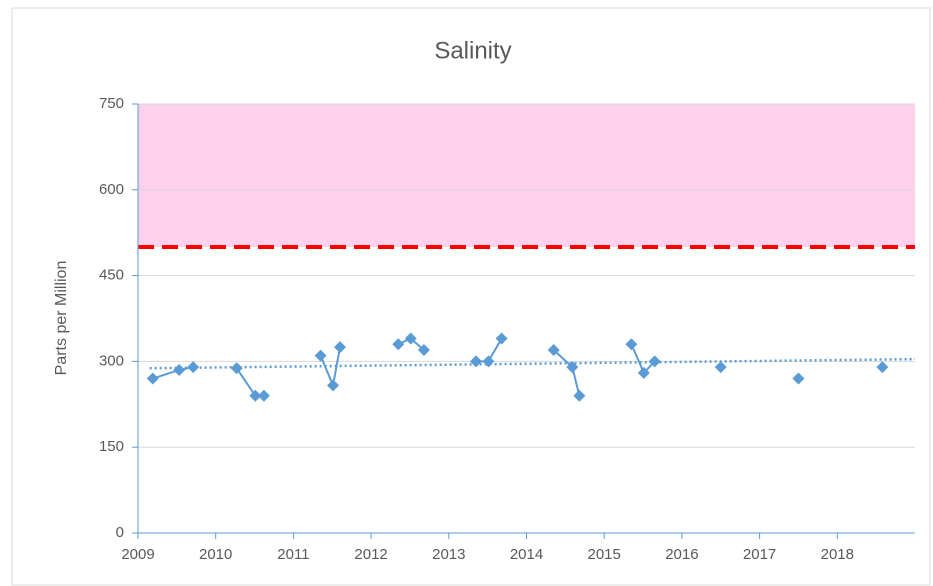  What do you see at coordinates (111, 275) in the screenshot?
I see `y-tick-label: 450` at bounding box center [111, 275].